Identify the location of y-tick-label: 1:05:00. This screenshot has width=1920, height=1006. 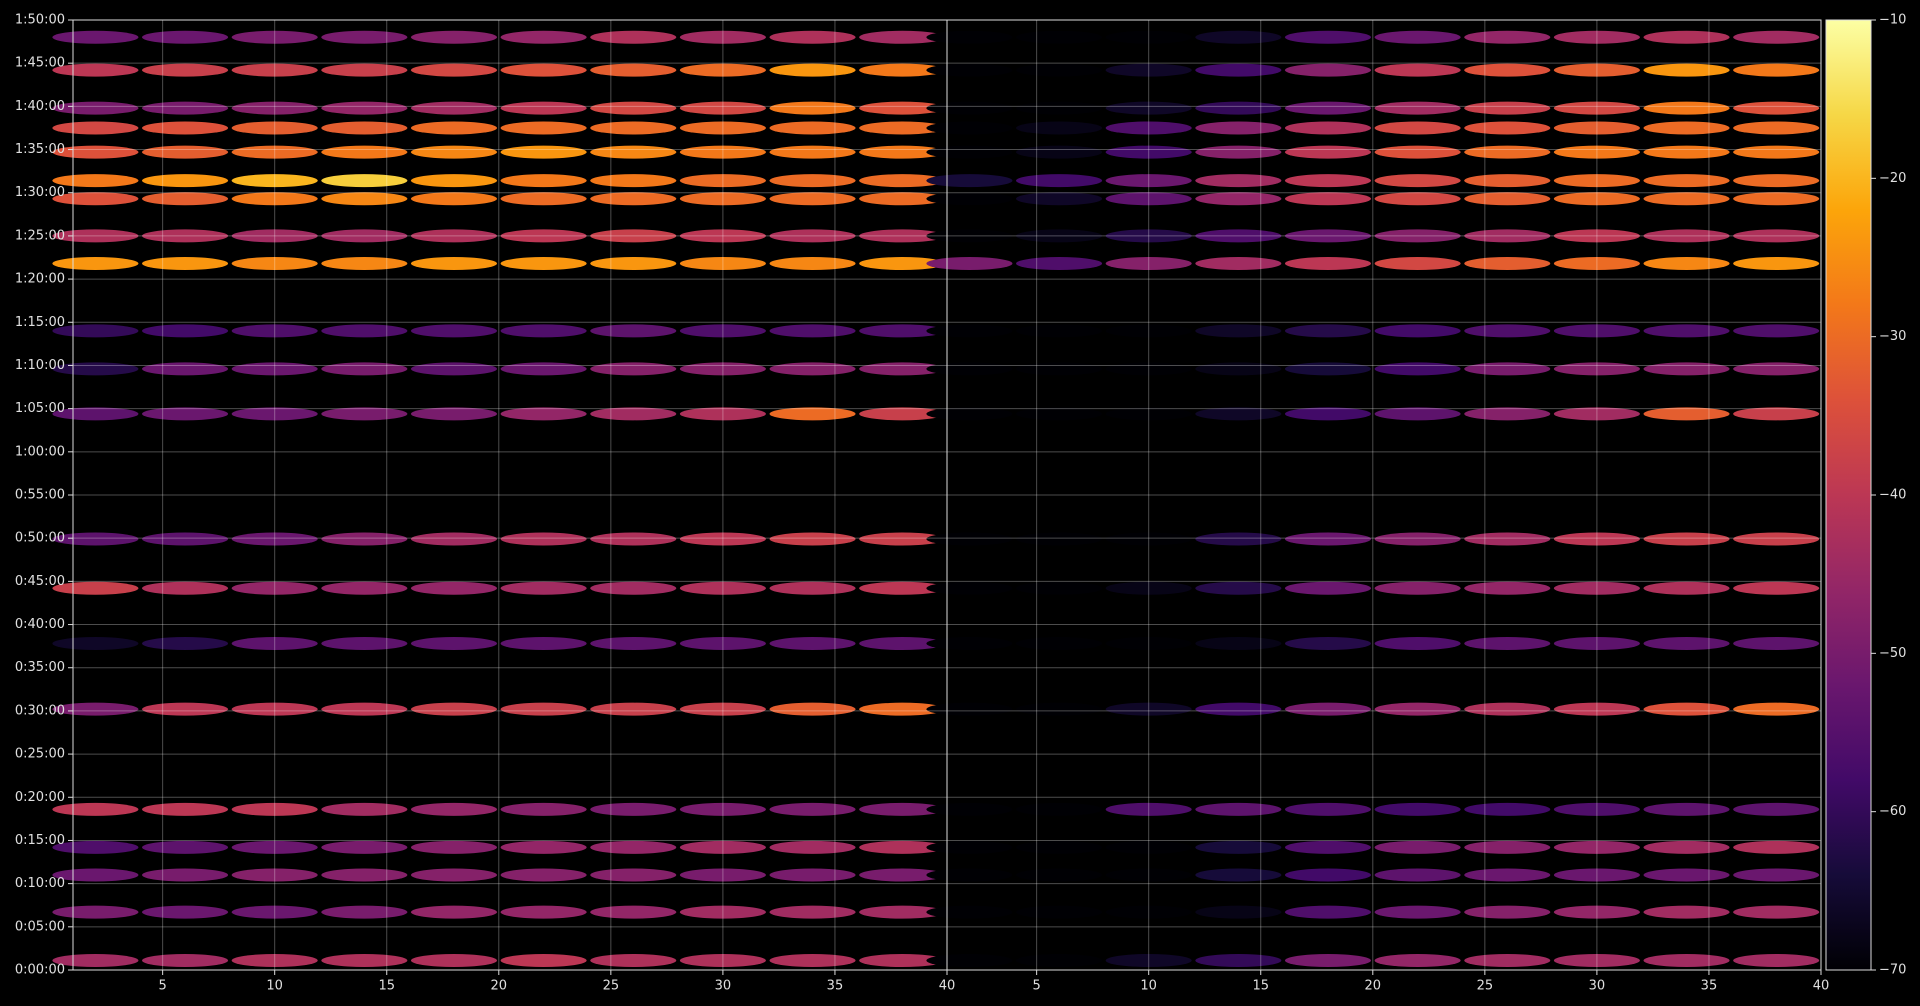
(40, 408).